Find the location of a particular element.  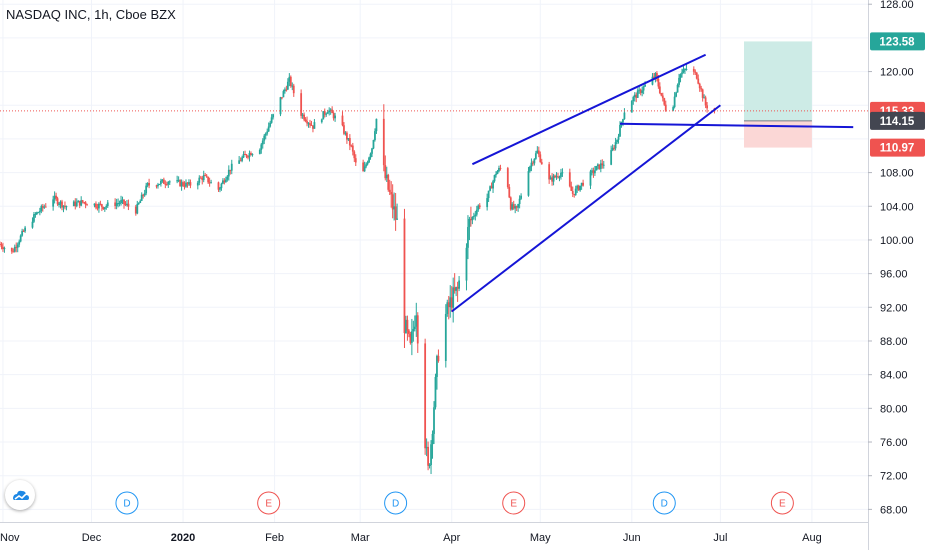

tradingview-logo-button is located at coordinates (20, 495).